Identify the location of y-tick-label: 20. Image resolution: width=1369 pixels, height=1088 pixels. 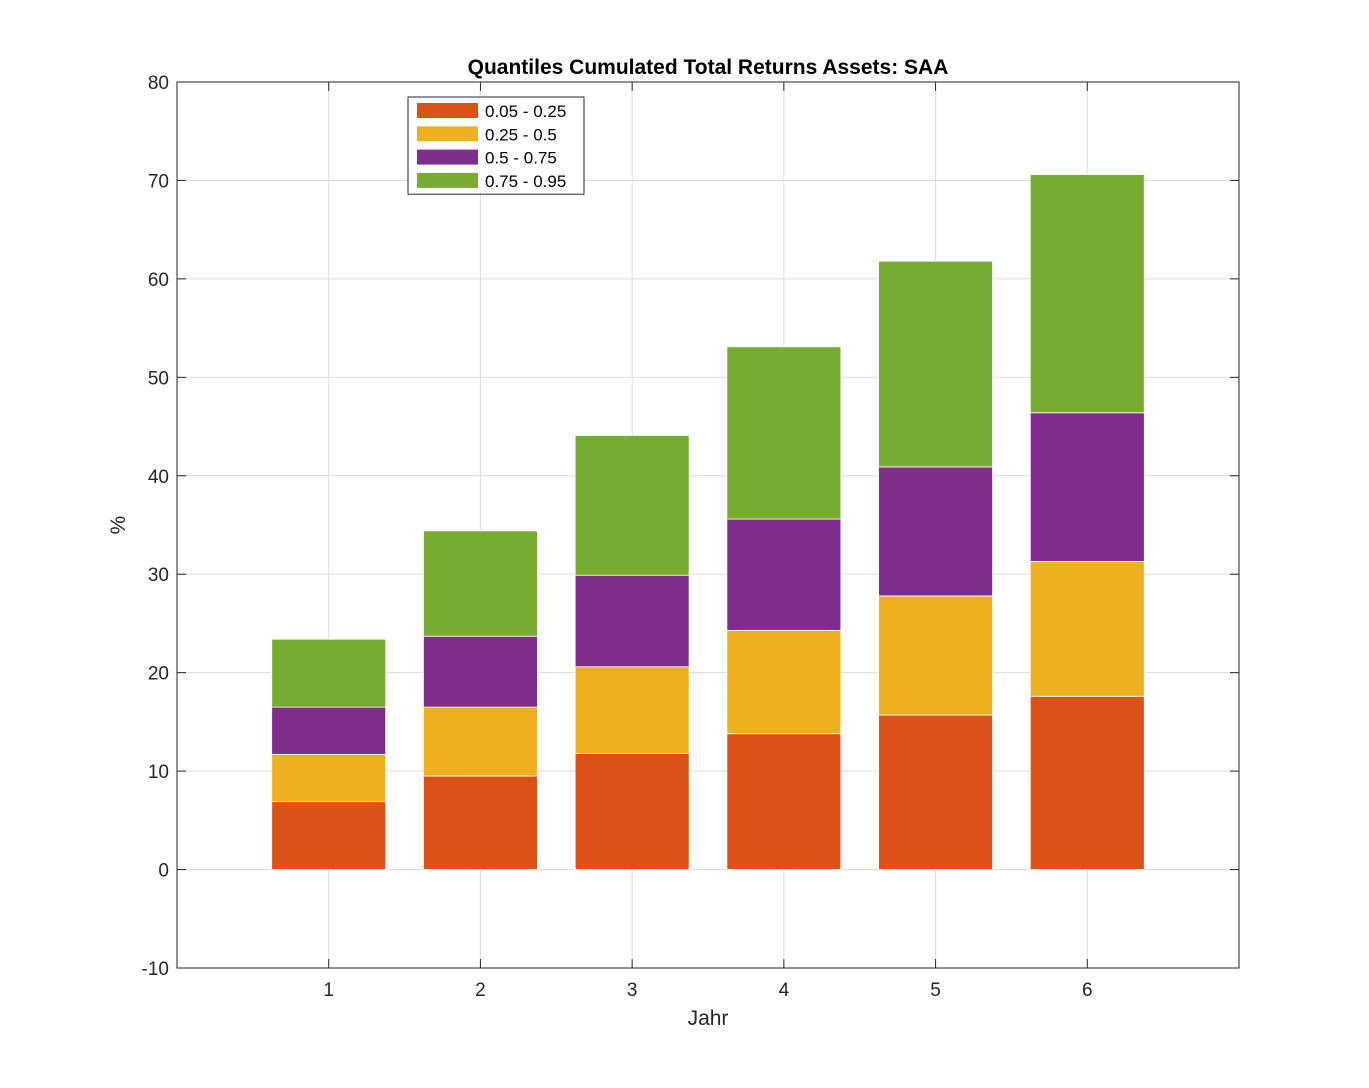
(158, 674).